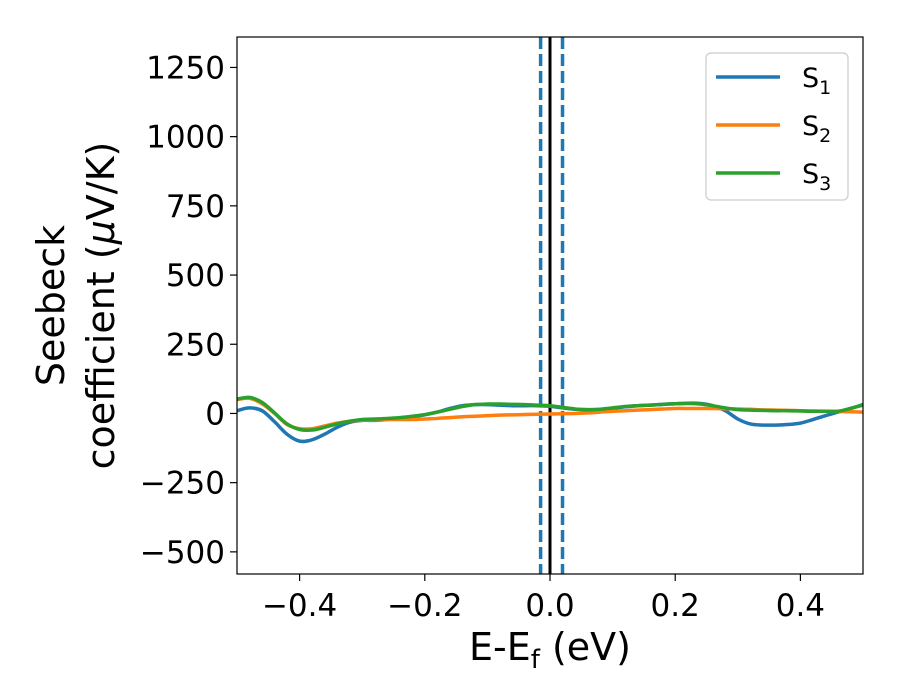 This screenshot has width=900, height=700. Describe the element at coordinates (299, 606) in the screenshot. I see `x-tick-label: −0.4` at that location.